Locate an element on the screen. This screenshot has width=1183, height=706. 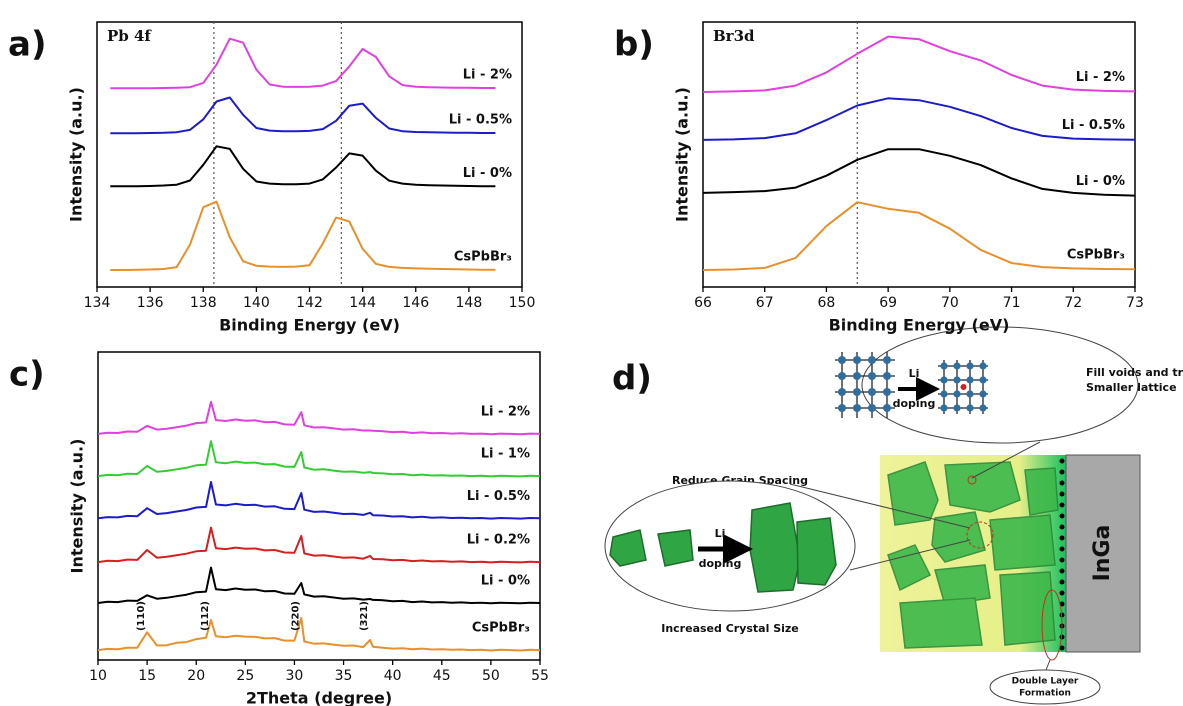
x-tick-label: 25 is located at coordinates (245, 676).